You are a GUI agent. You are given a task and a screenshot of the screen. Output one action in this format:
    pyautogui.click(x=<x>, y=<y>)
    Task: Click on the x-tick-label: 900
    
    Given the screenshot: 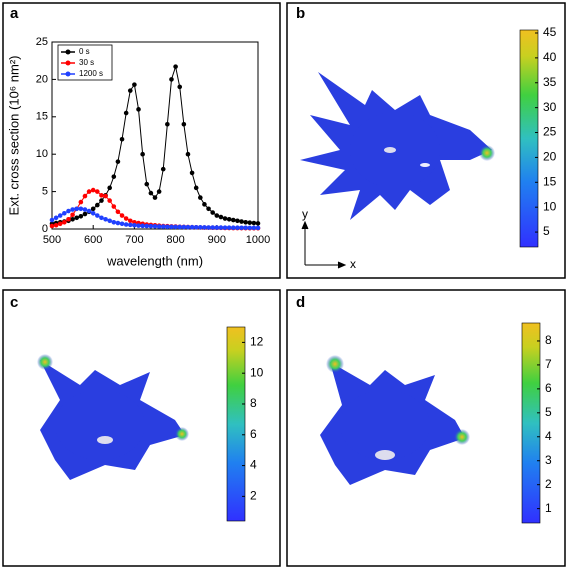 What is the action you would take?
    pyautogui.click(x=217, y=240)
    